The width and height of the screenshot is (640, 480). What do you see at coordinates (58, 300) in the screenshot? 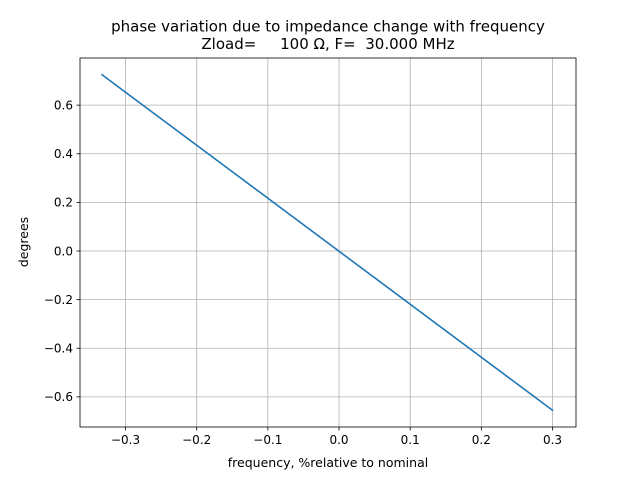
I see `y-tick-label: −0.2` at bounding box center [58, 300].